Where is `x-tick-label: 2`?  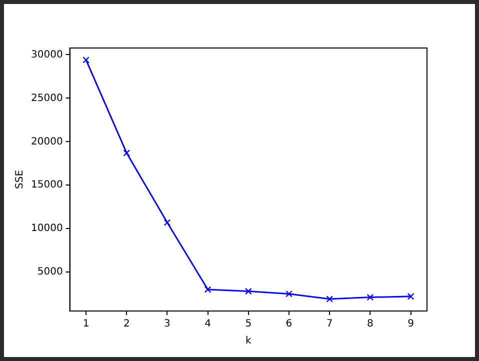 x-tick-label: 2 is located at coordinates (126, 324).